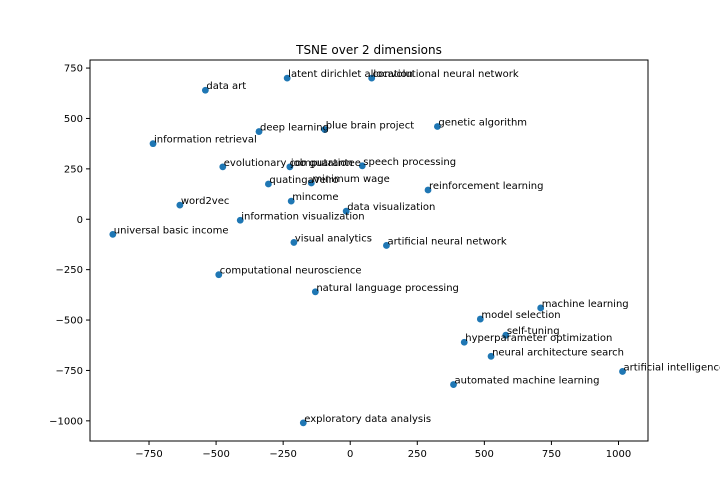 This screenshot has width=720, height=504. Describe the element at coordinates (370, 126) in the screenshot. I see `point-label: blue brain project` at that location.